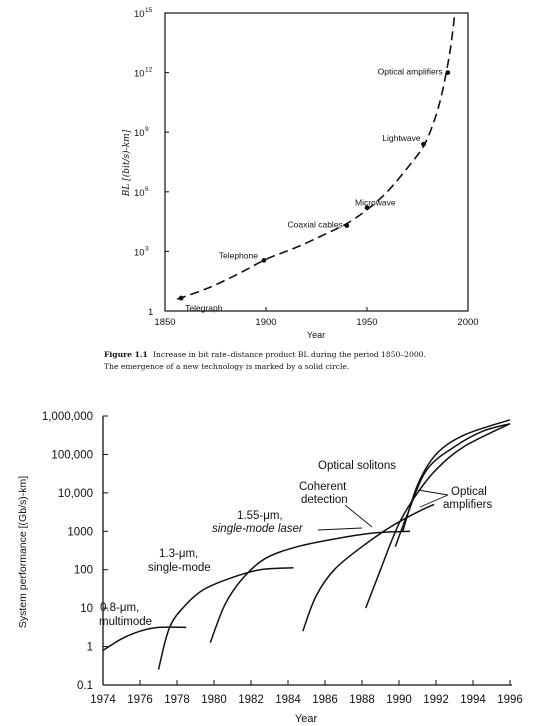 This screenshot has width=554, height=726. Describe the element at coordinates (147, 248) in the screenshot. I see `figure-1-y-tick-exponent: 3` at that location.